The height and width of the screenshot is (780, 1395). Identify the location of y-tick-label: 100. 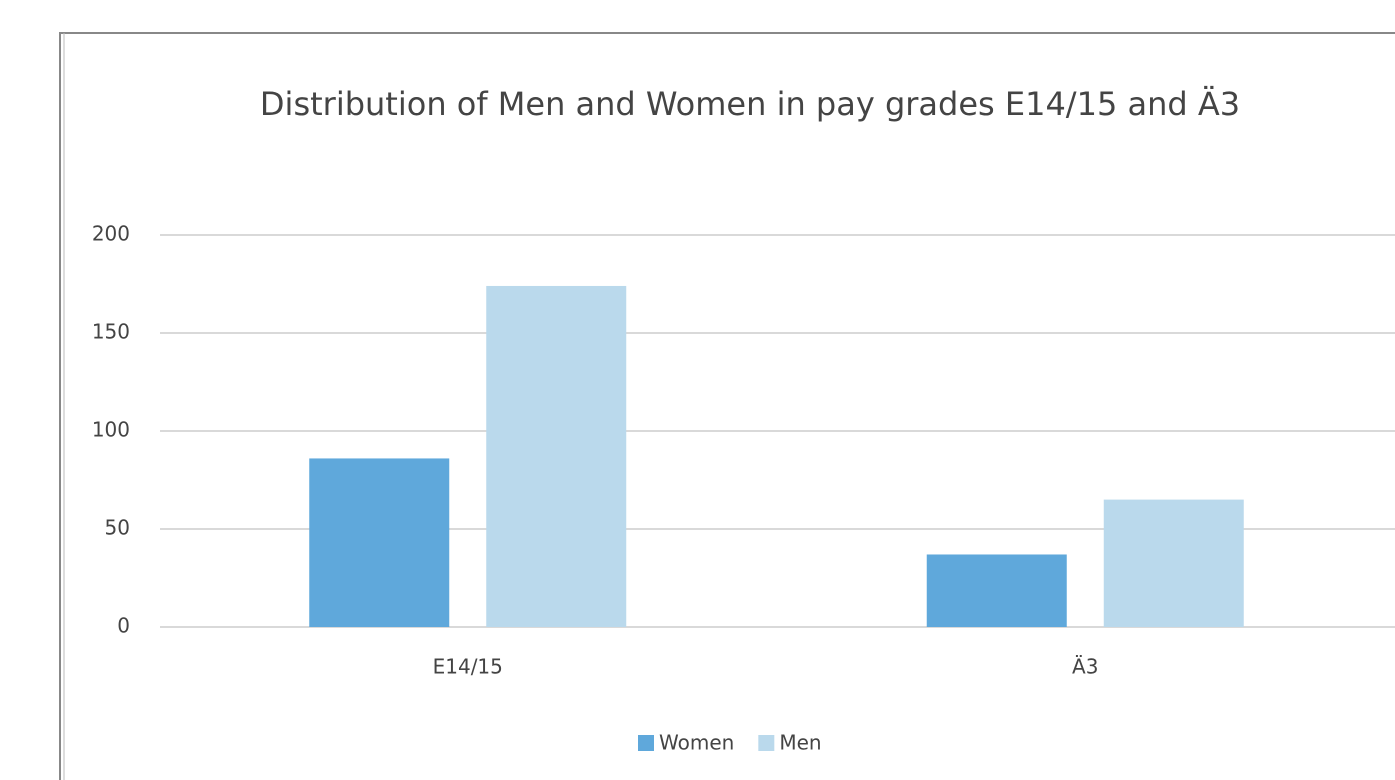
(111, 430).